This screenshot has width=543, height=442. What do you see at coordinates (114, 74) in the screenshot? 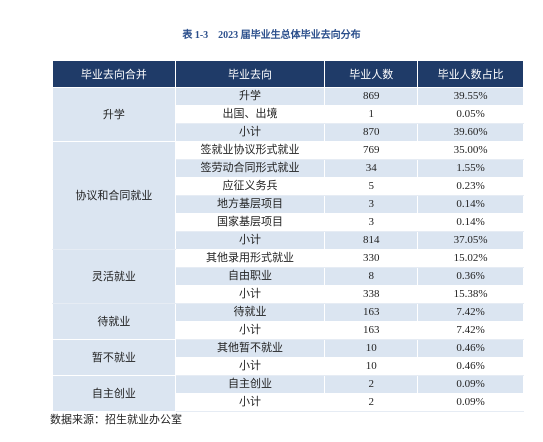
I see `header-cell: 毕业去向合并` at bounding box center [114, 74].